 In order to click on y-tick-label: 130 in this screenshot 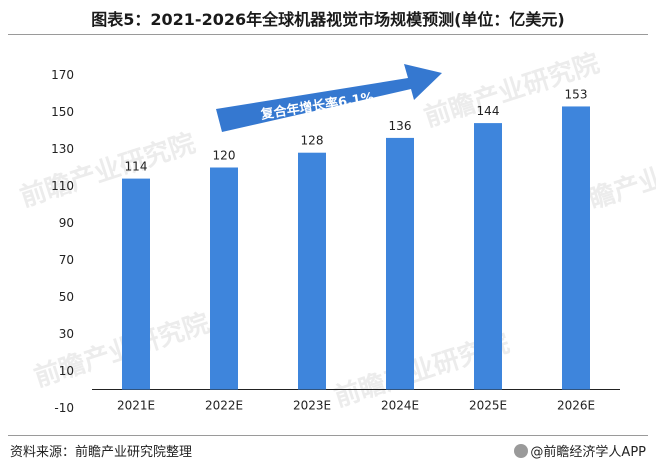, I will do `click(62, 149)`.